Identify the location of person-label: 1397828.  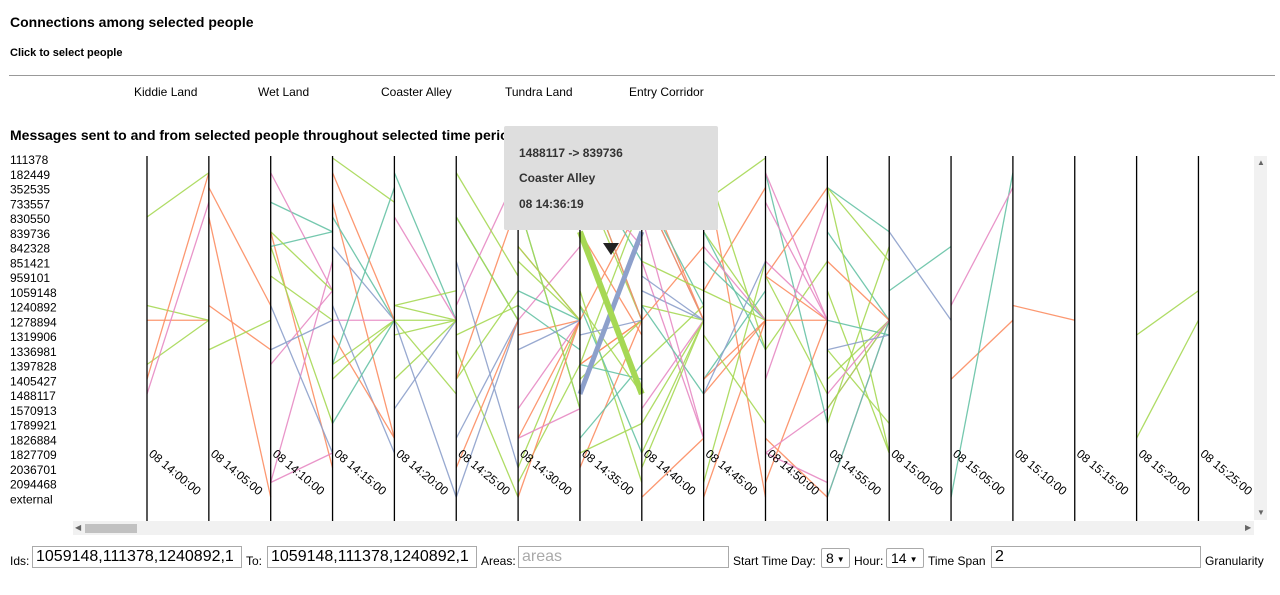
(33, 367).